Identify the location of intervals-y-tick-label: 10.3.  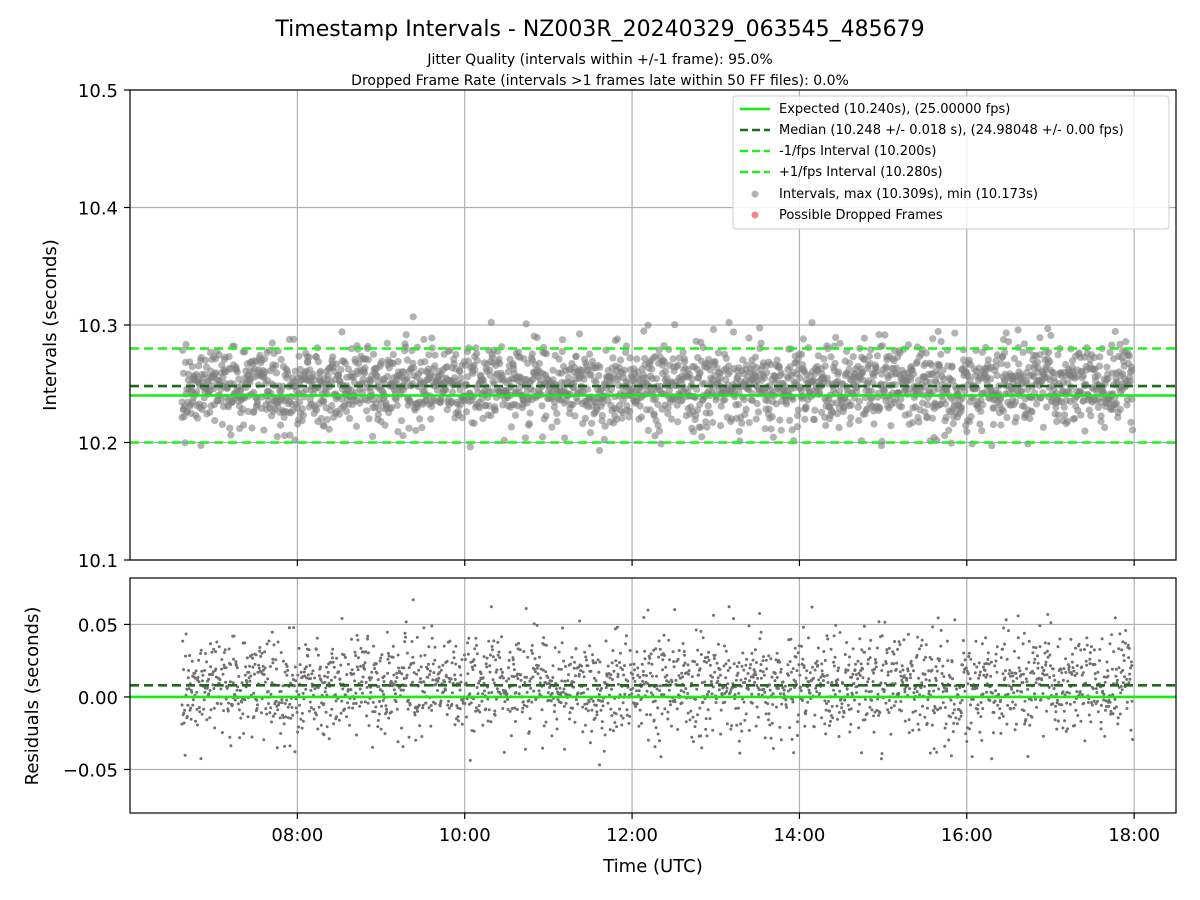
(98, 326).